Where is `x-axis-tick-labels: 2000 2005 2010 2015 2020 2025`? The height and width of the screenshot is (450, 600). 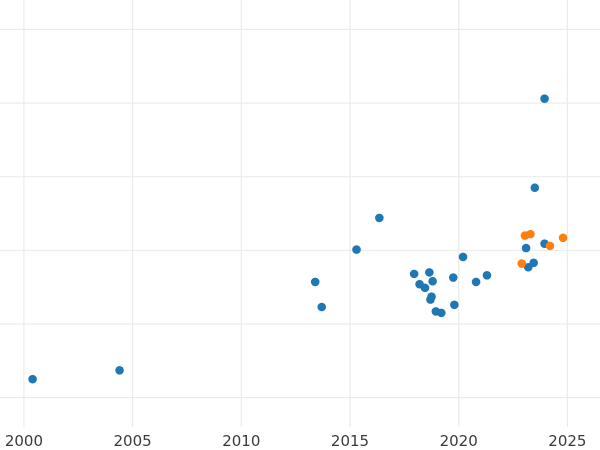 x-axis-tick-labels: 2000 2005 2010 2015 2020 2025 is located at coordinates (296, 441).